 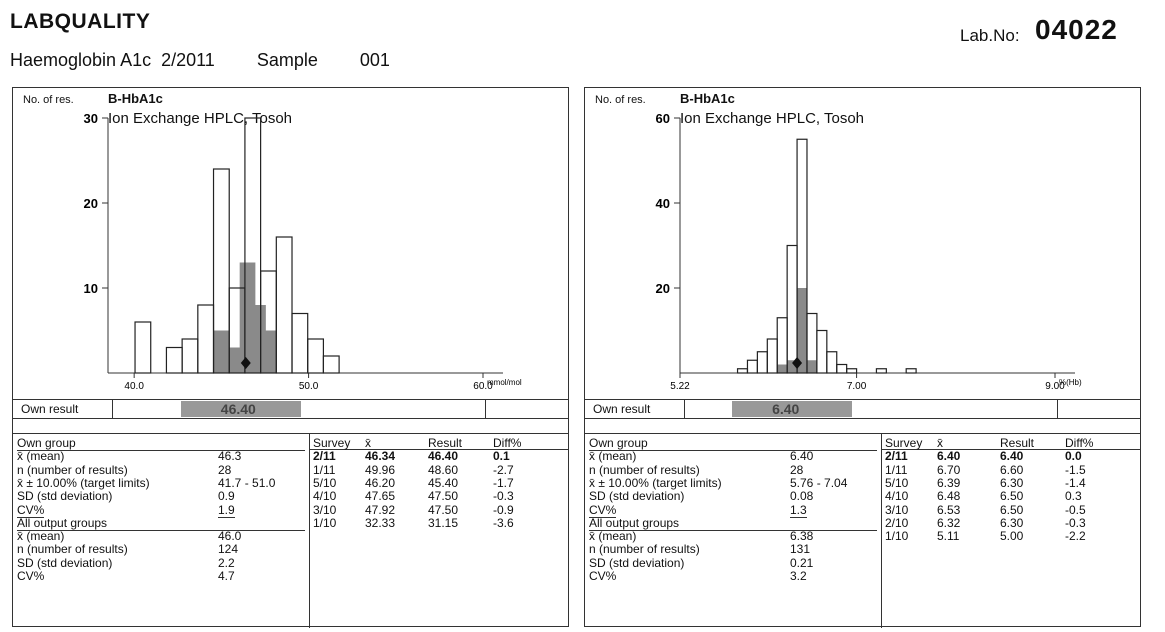 What do you see at coordinates (949, 509) in the screenshot?
I see `survey-cell: 6.53` at bounding box center [949, 509].